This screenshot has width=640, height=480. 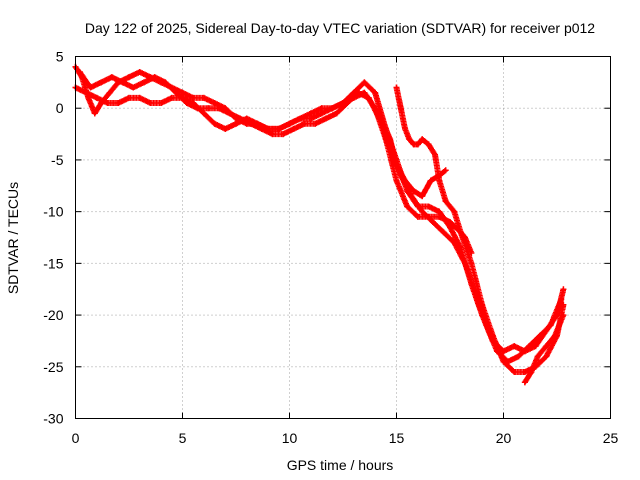 What do you see at coordinates (53, 367) in the screenshot?
I see `y-tick-label: -25` at bounding box center [53, 367].